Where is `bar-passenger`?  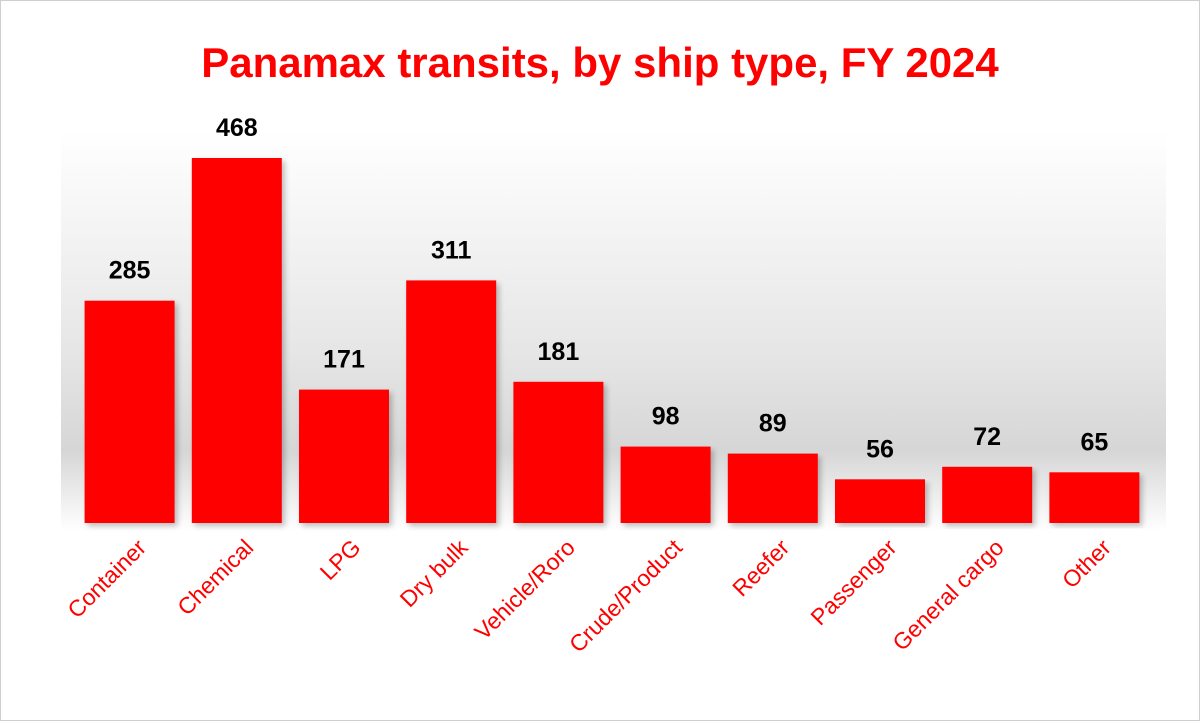
bar-passenger is located at coordinates (880, 501).